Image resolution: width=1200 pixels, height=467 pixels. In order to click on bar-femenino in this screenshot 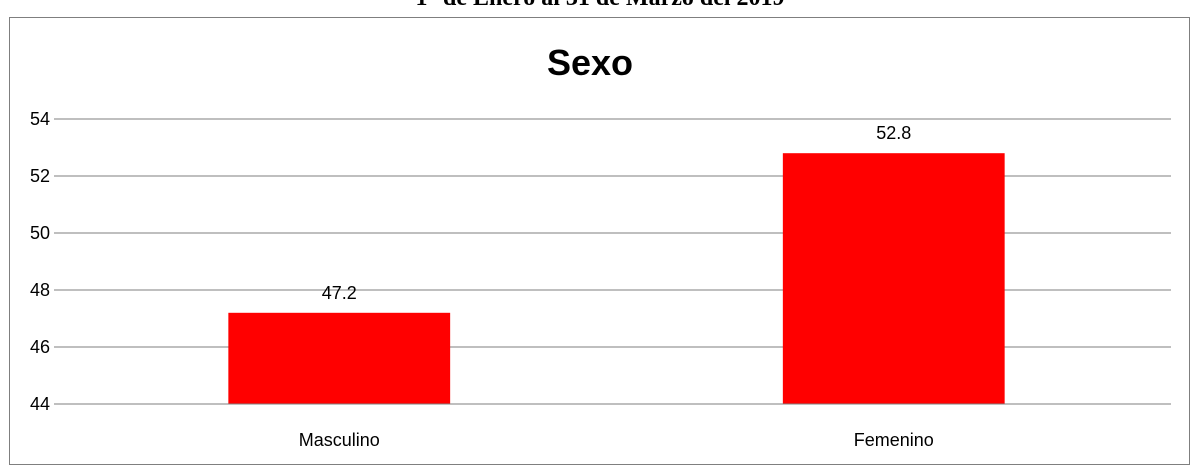, I will do `click(893, 278)`.